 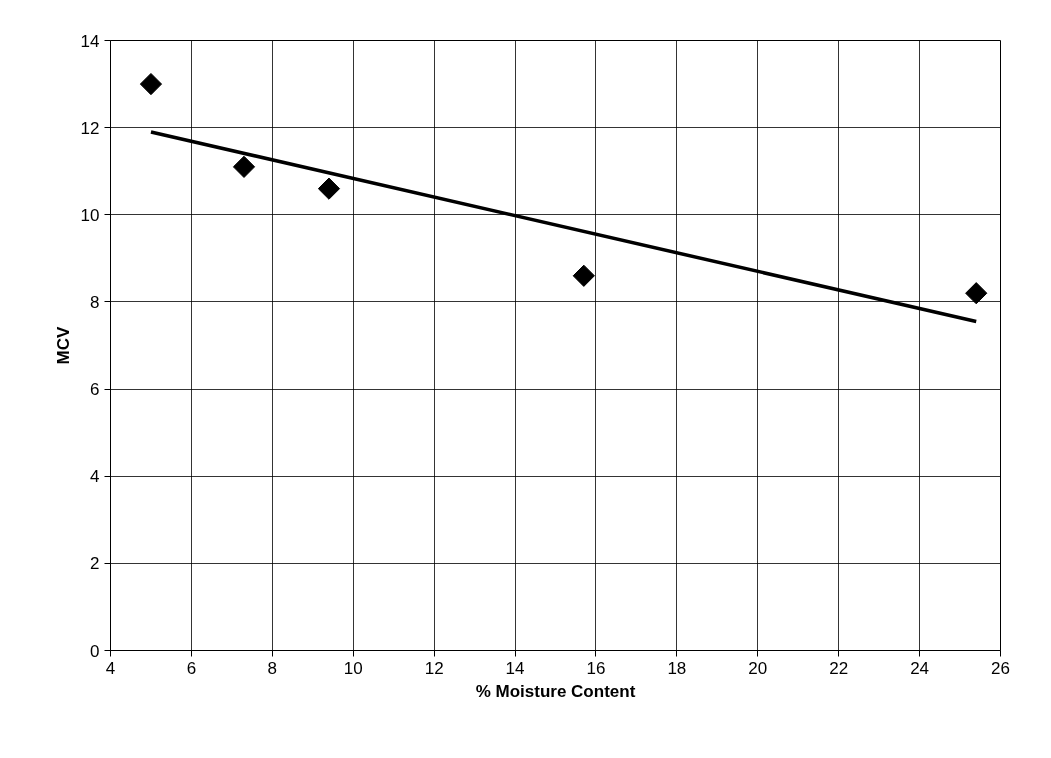 What do you see at coordinates (555, 691) in the screenshot?
I see `x-axis-title: % Moisture Content` at bounding box center [555, 691].